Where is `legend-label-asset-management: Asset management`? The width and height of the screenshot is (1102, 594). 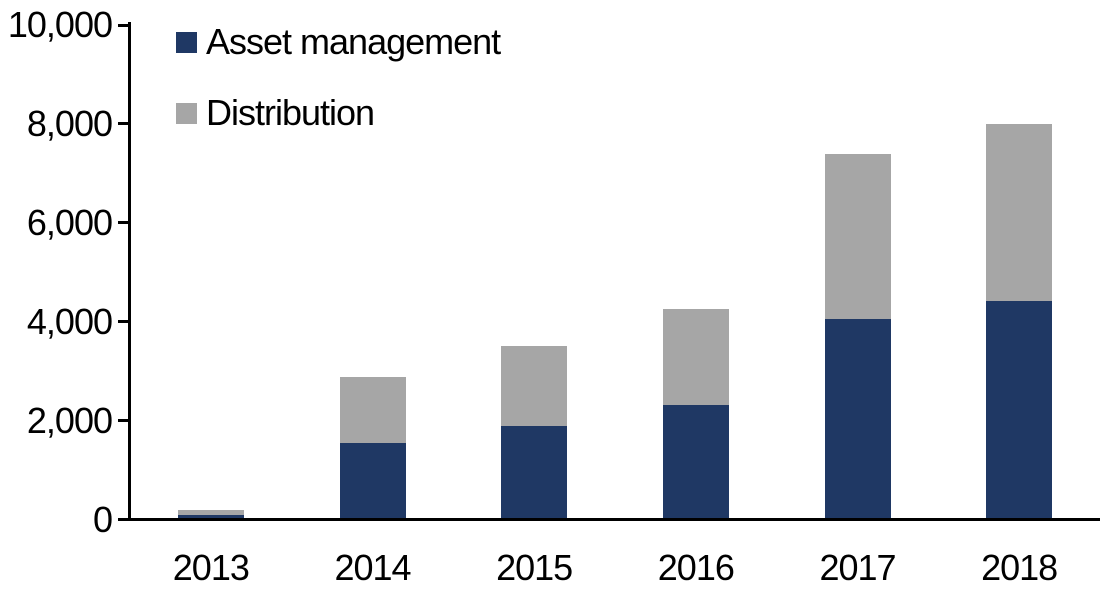 legend-label-asset-management: Asset management is located at coordinates (353, 41).